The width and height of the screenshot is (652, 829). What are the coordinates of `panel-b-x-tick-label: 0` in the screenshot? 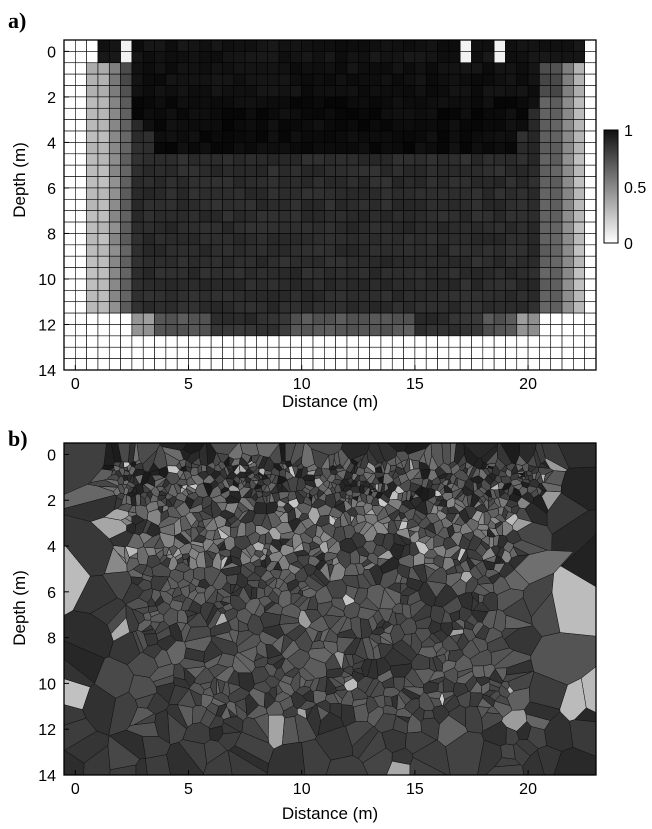 It's located at (75, 789).